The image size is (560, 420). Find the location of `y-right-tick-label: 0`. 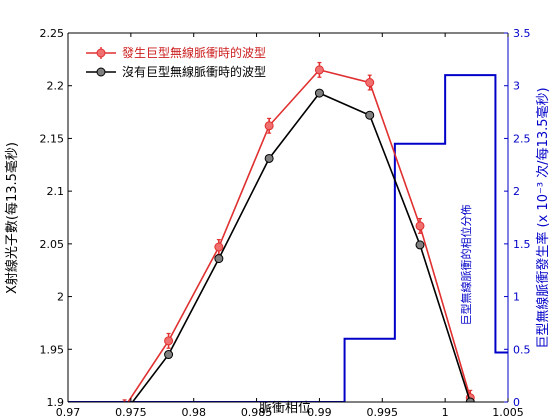

y-right-tick-label: 0 is located at coordinates (516, 402).